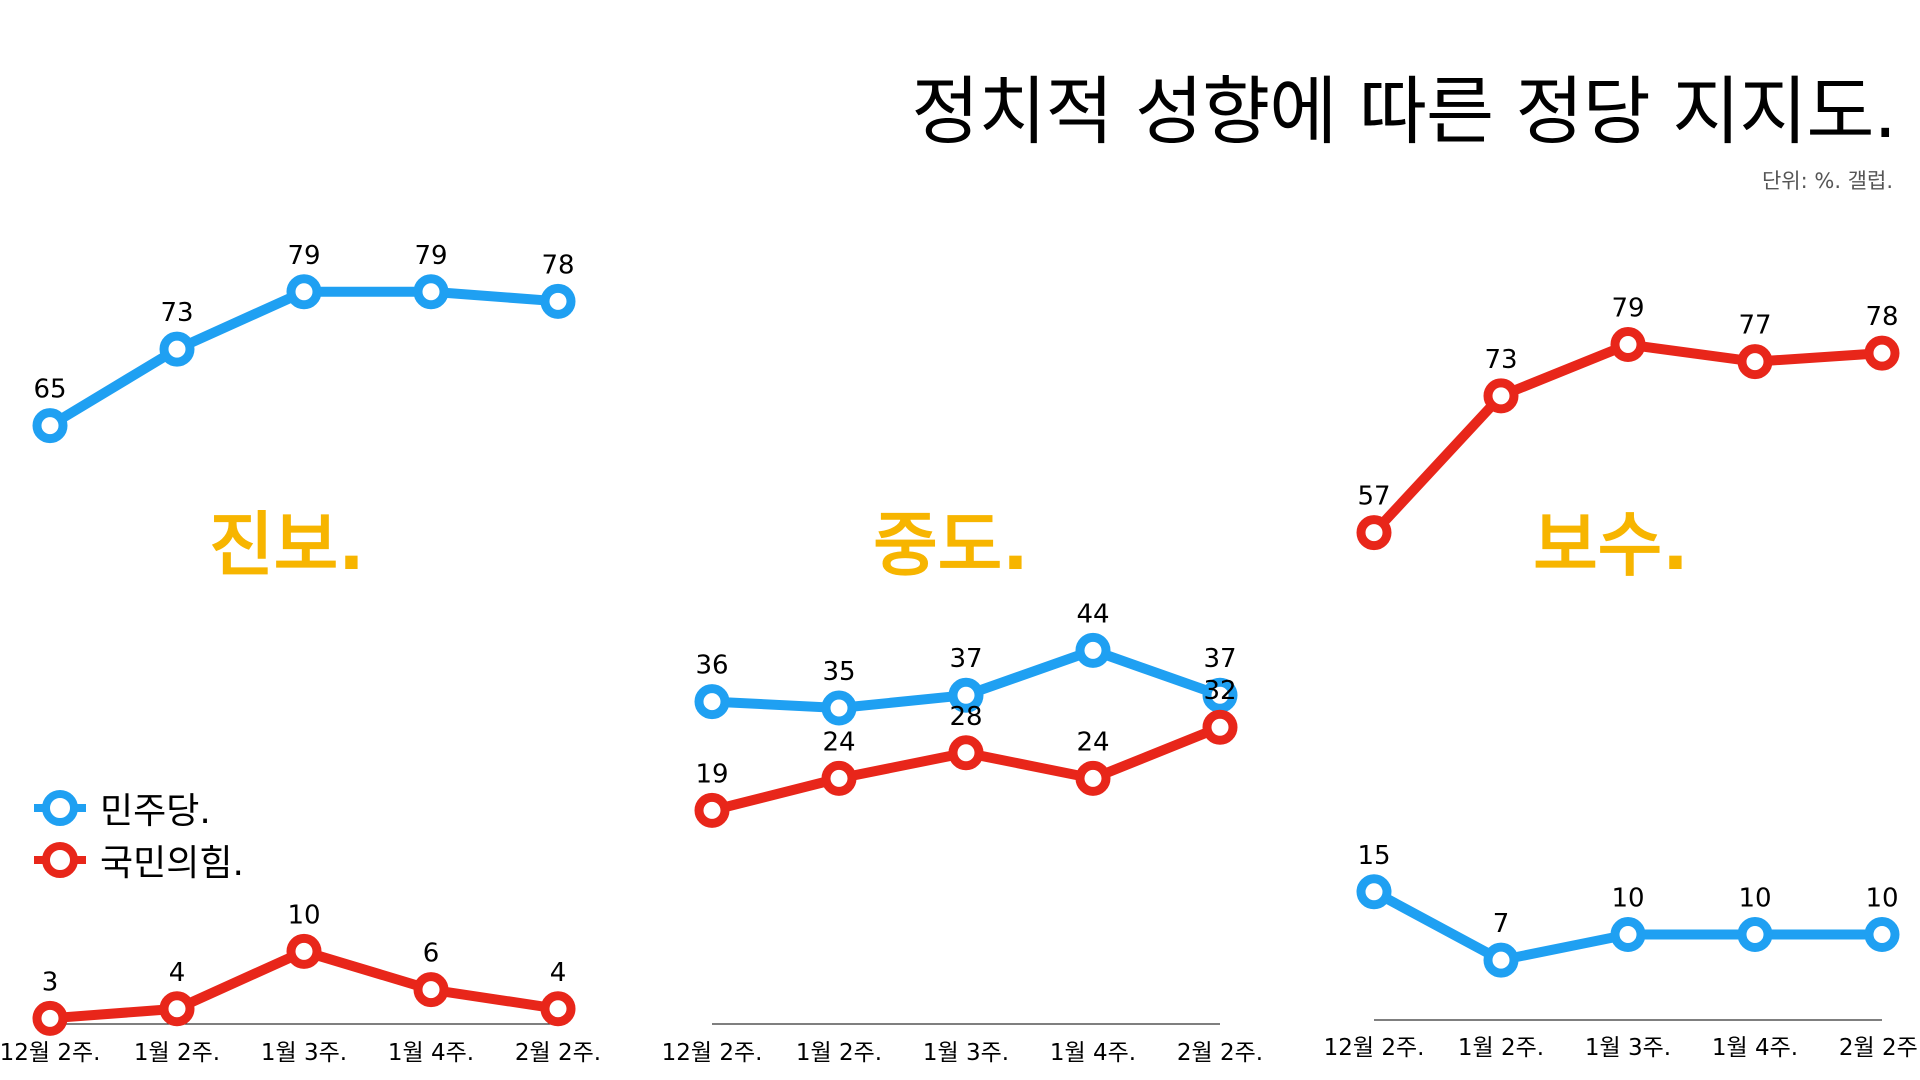 The width and height of the screenshot is (1920, 1080). Describe the element at coordinates (1404, 112) in the screenshot. I see `chart-title: 정치적 성향에 따른 정당 지지도.` at that location.